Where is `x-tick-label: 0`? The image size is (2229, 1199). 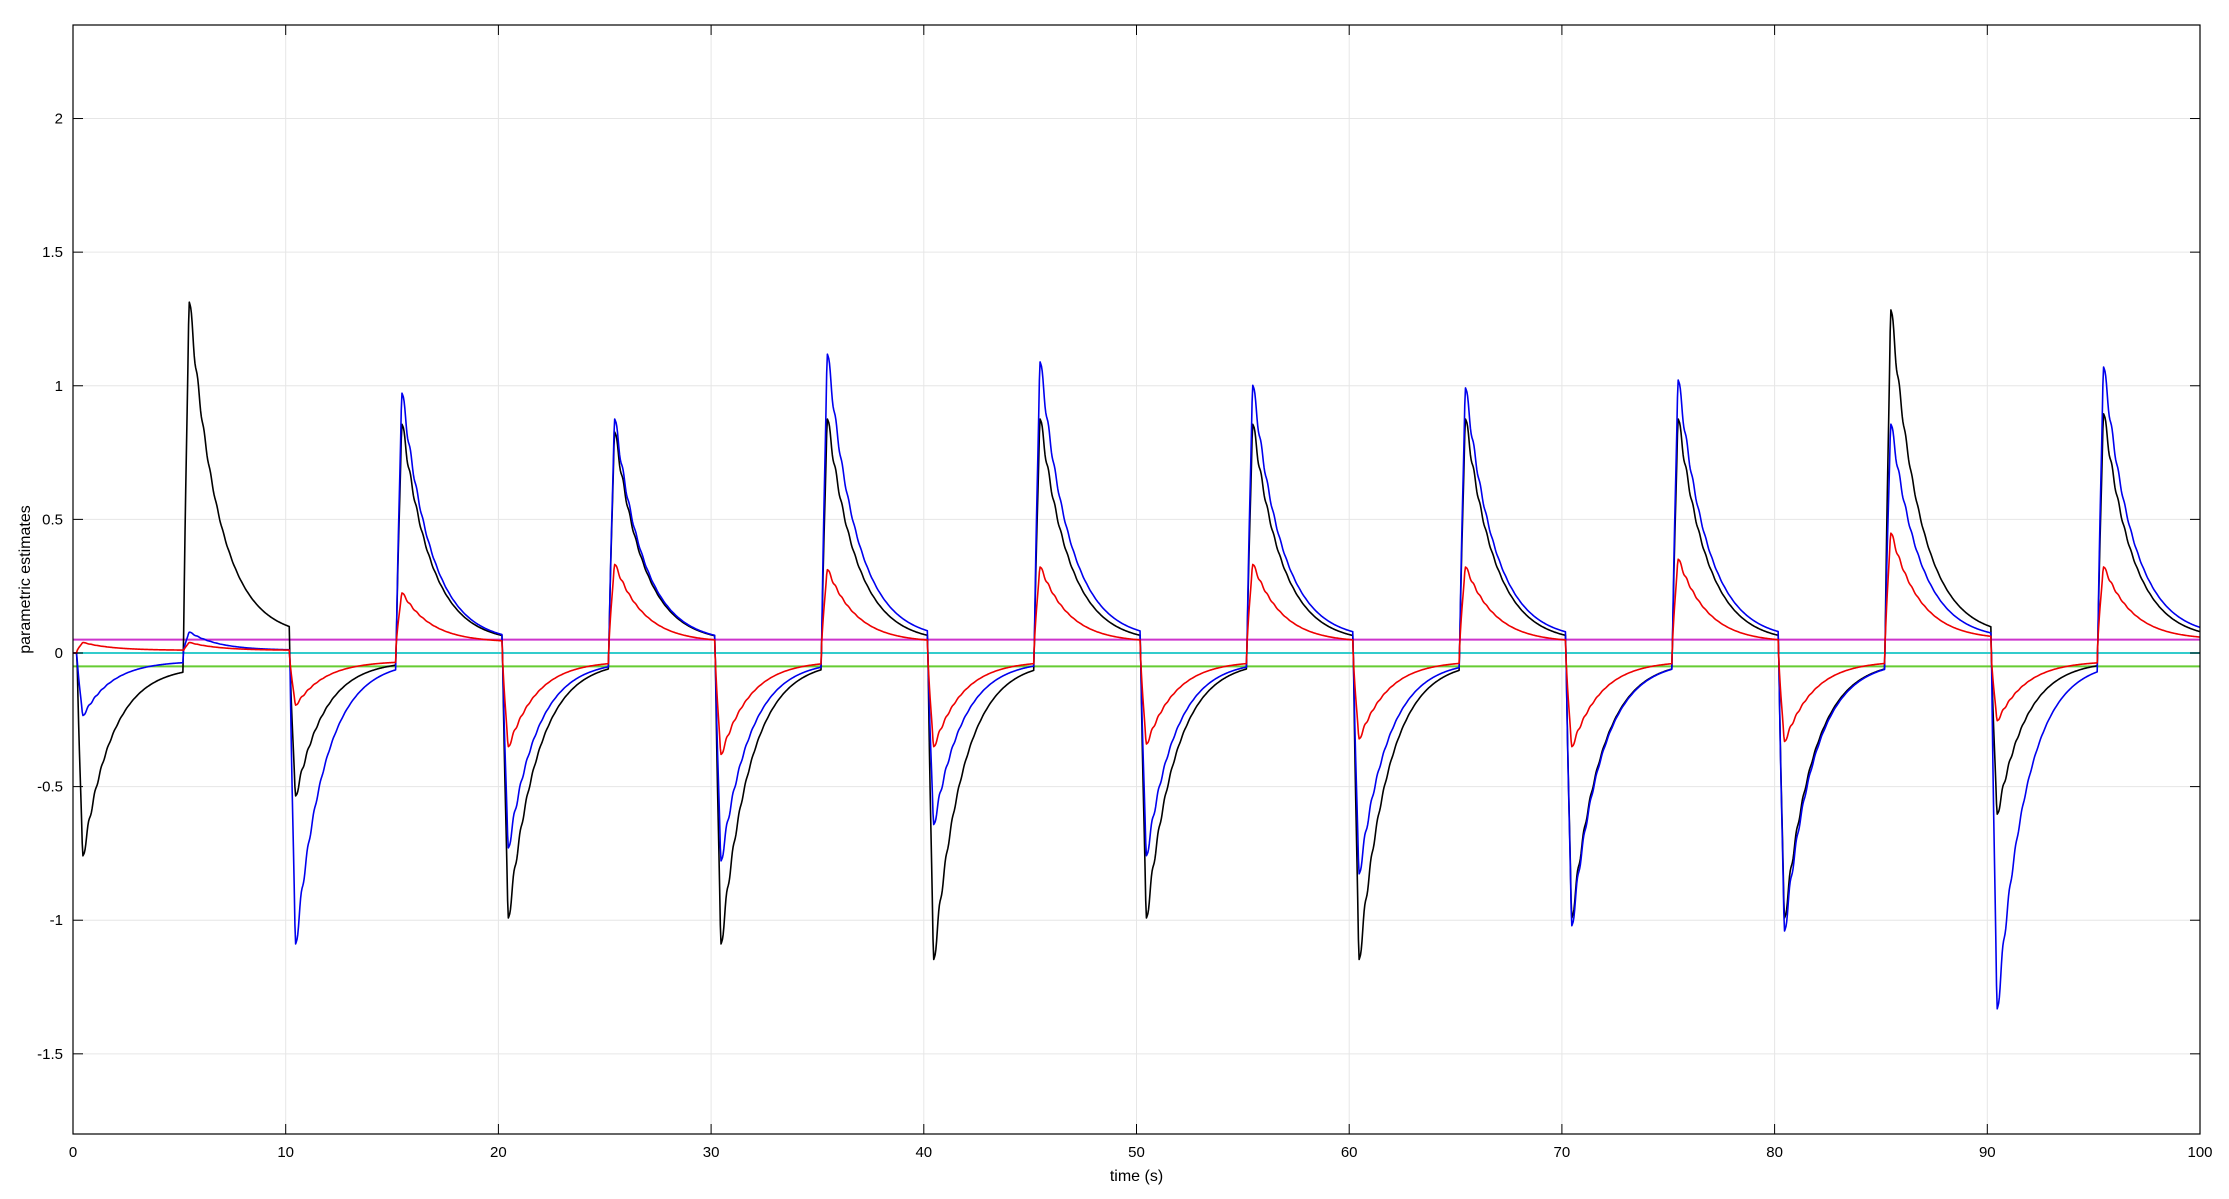
x-tick-label: 0 is located at coordinates (73, 1152).